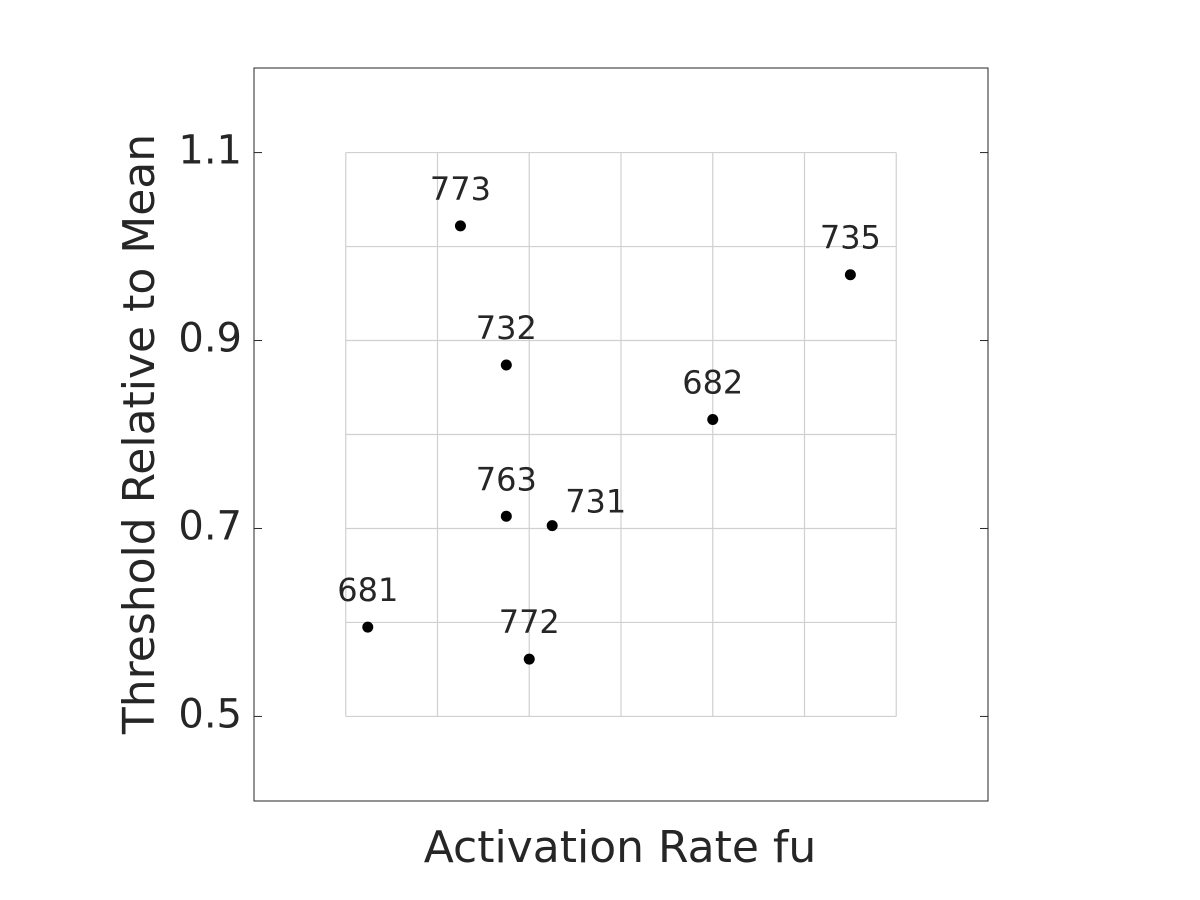  I want to click on point-label: 772, so click(529, 622).